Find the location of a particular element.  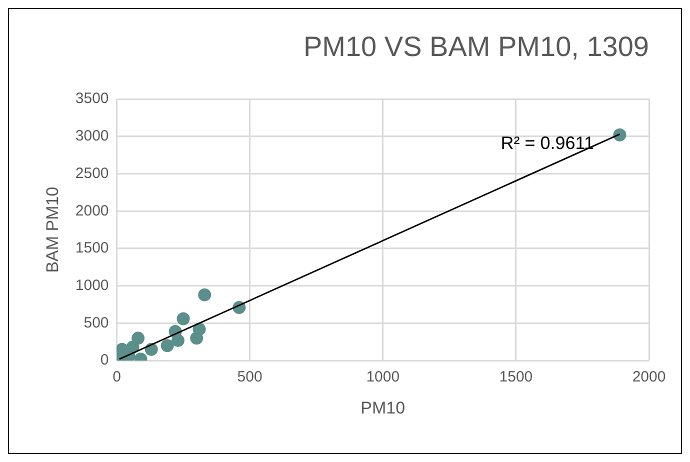

y-tick-label: 1000 is located at coordinates (92, 285).